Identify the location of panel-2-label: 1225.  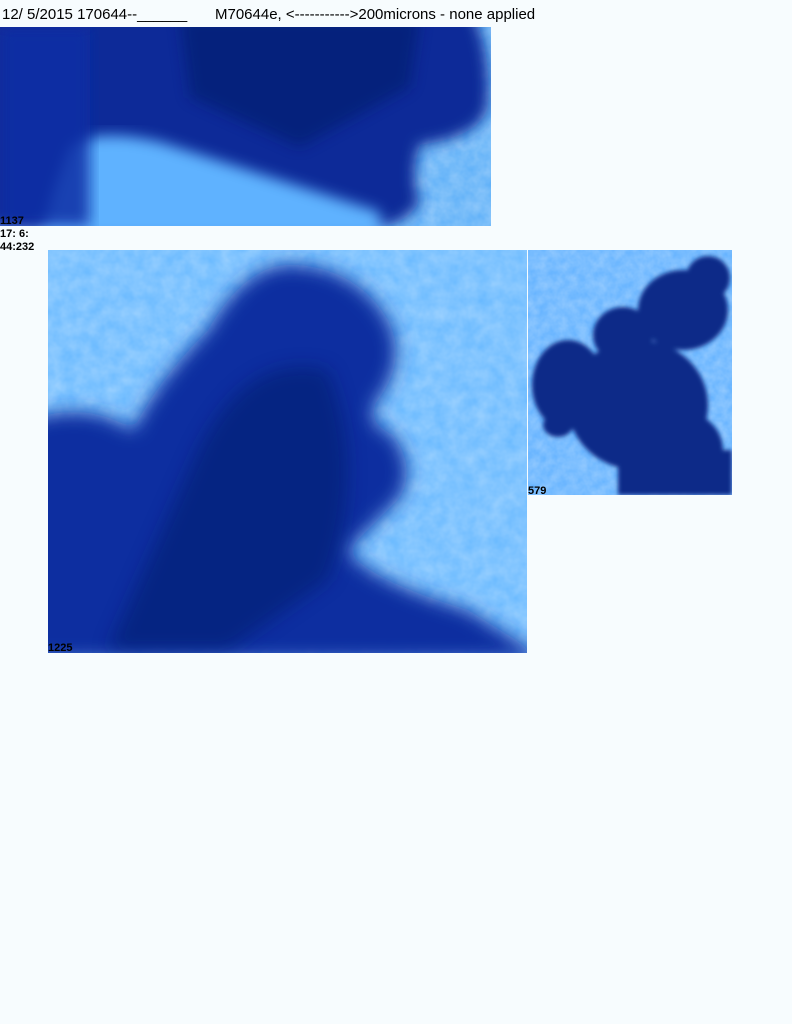
(60, 648).